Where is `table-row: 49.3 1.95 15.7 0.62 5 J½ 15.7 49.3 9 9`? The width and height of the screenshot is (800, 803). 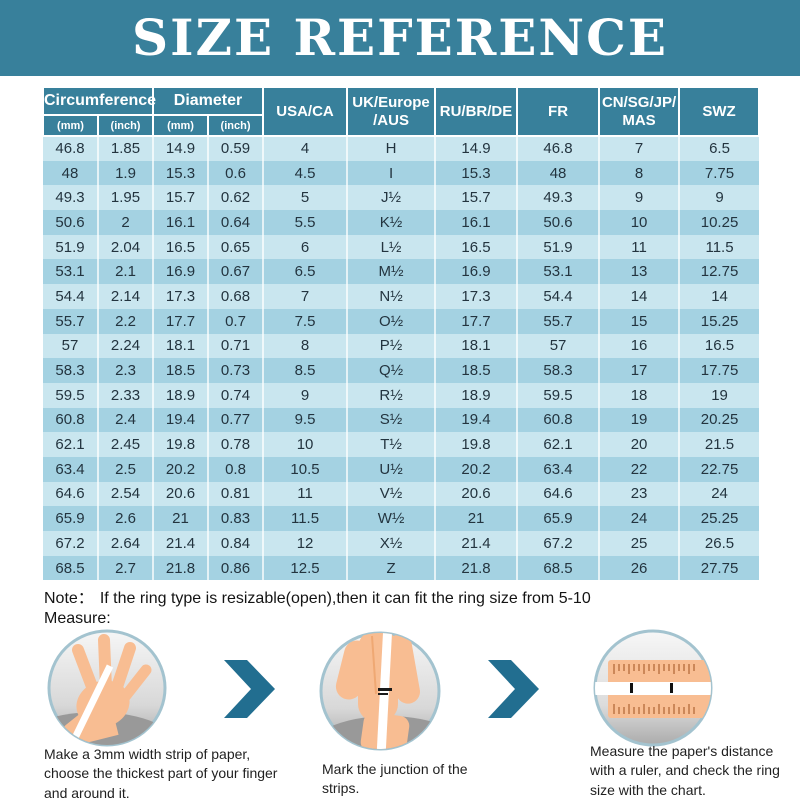
table-row: 49.3 1.95 15.7 0.62 5 J½ 15.7 49.3 9 9 is located at coordinates (401, 198).